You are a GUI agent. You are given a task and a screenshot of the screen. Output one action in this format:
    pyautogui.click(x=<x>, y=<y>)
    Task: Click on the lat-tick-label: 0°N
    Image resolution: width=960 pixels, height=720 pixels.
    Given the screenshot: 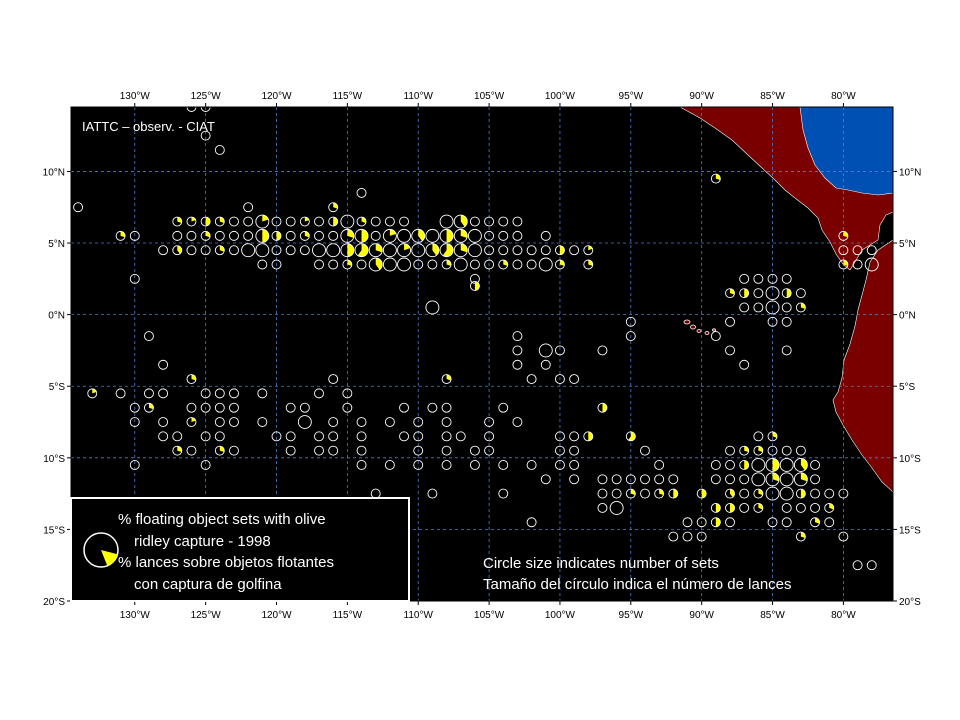 What is the action you would take?
    pyautogui.click(x=56, y=316)
    